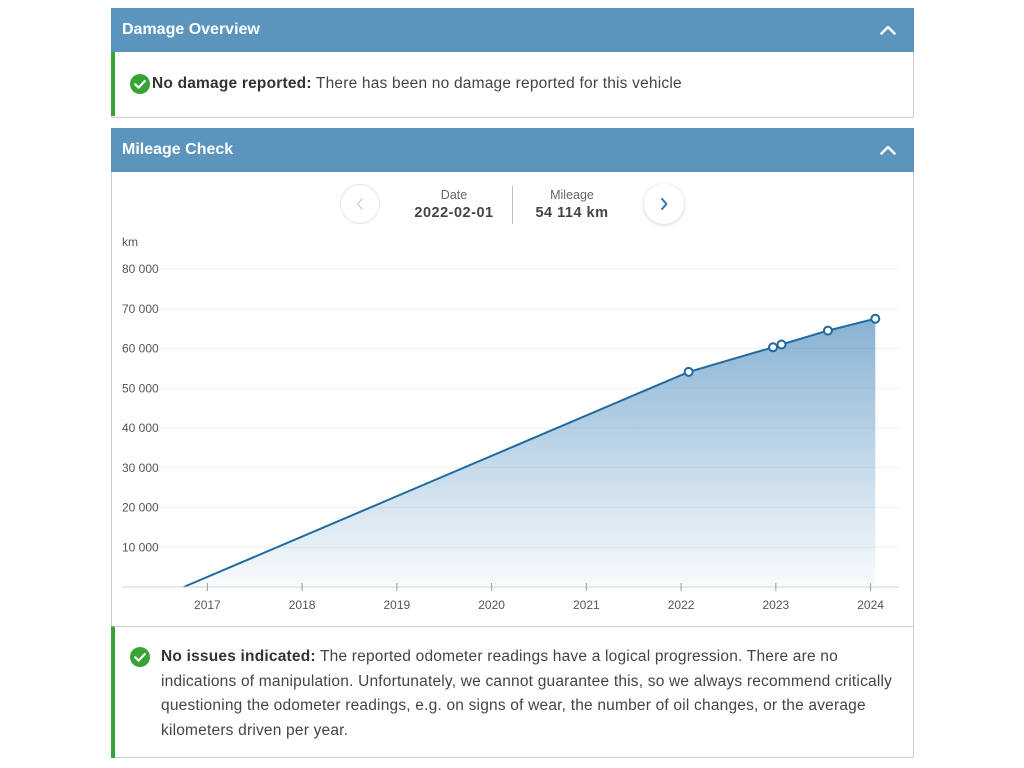  Describe the element at coordinates (586, 605) in the screenshot. I see `x-tick-label: 2021` at that location.